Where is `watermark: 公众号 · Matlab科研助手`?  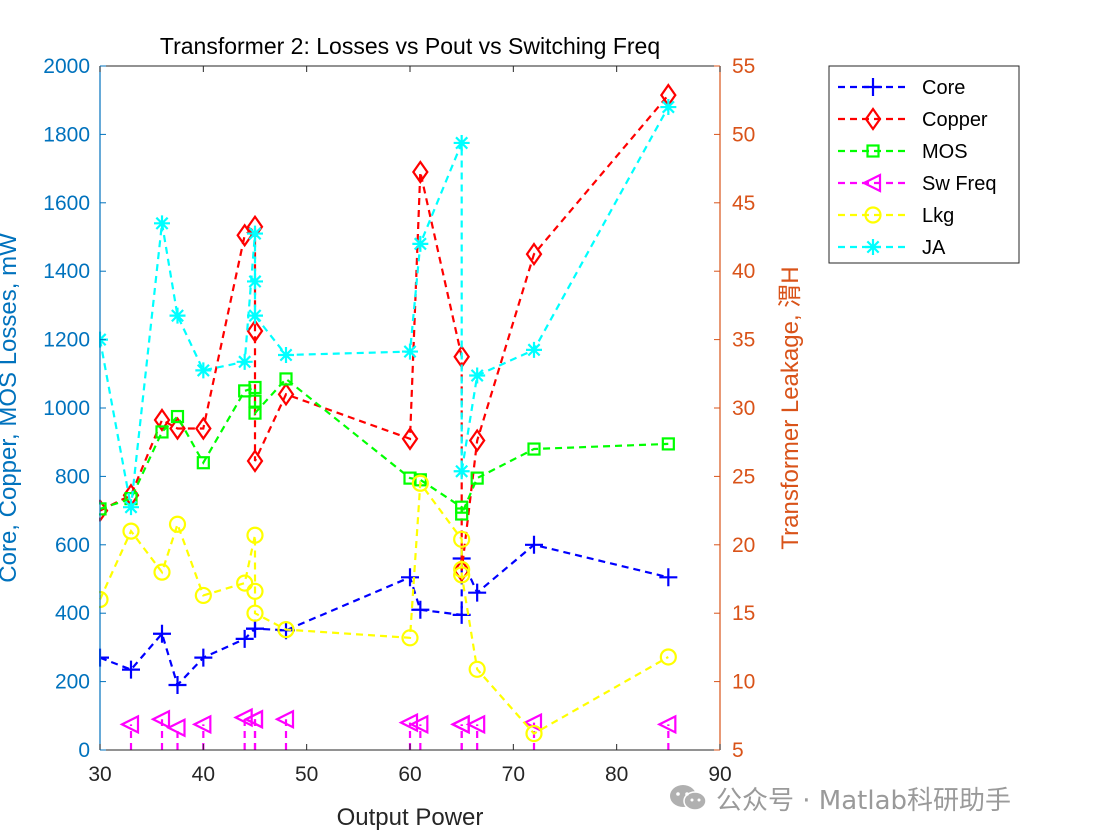 watermark: 公众号 · Matlab科研助手 is located at coordinates (839, 798).